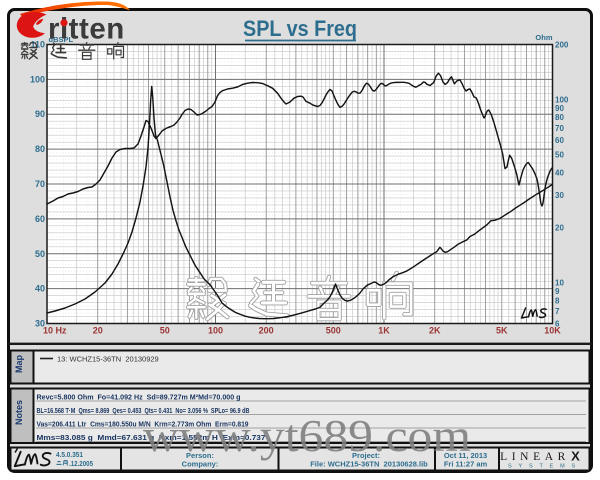  I want to click on svg-text: ritten, so click(86, 29).